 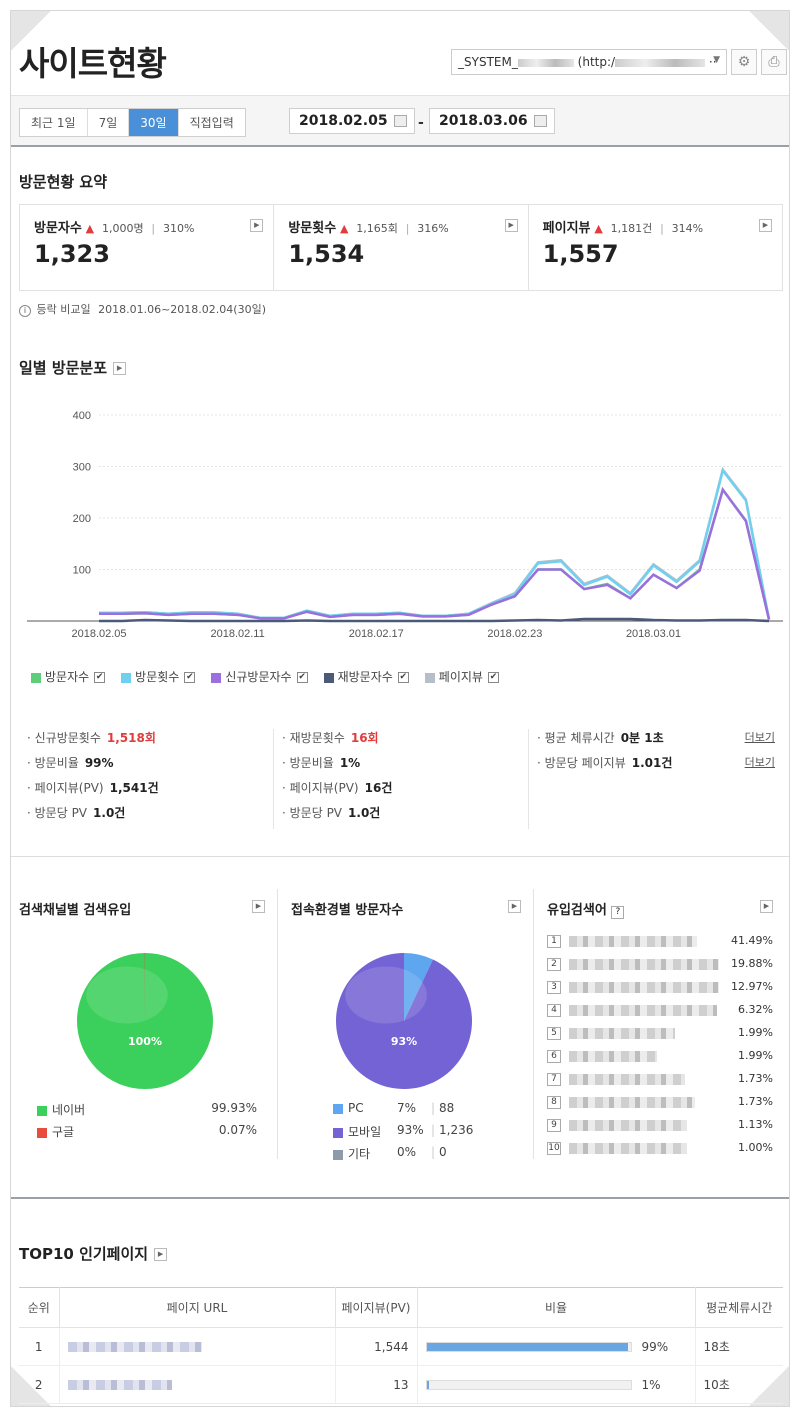 I want to click on tab-7days: 7일, so click(x=109, y=122).